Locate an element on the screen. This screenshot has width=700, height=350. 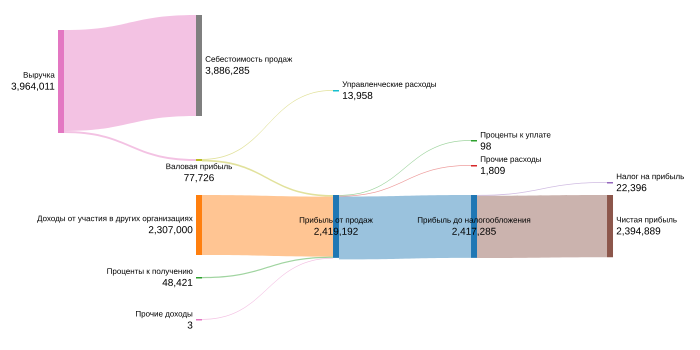
category-label: Чистая прибыль is located at coordinates (646, 220).